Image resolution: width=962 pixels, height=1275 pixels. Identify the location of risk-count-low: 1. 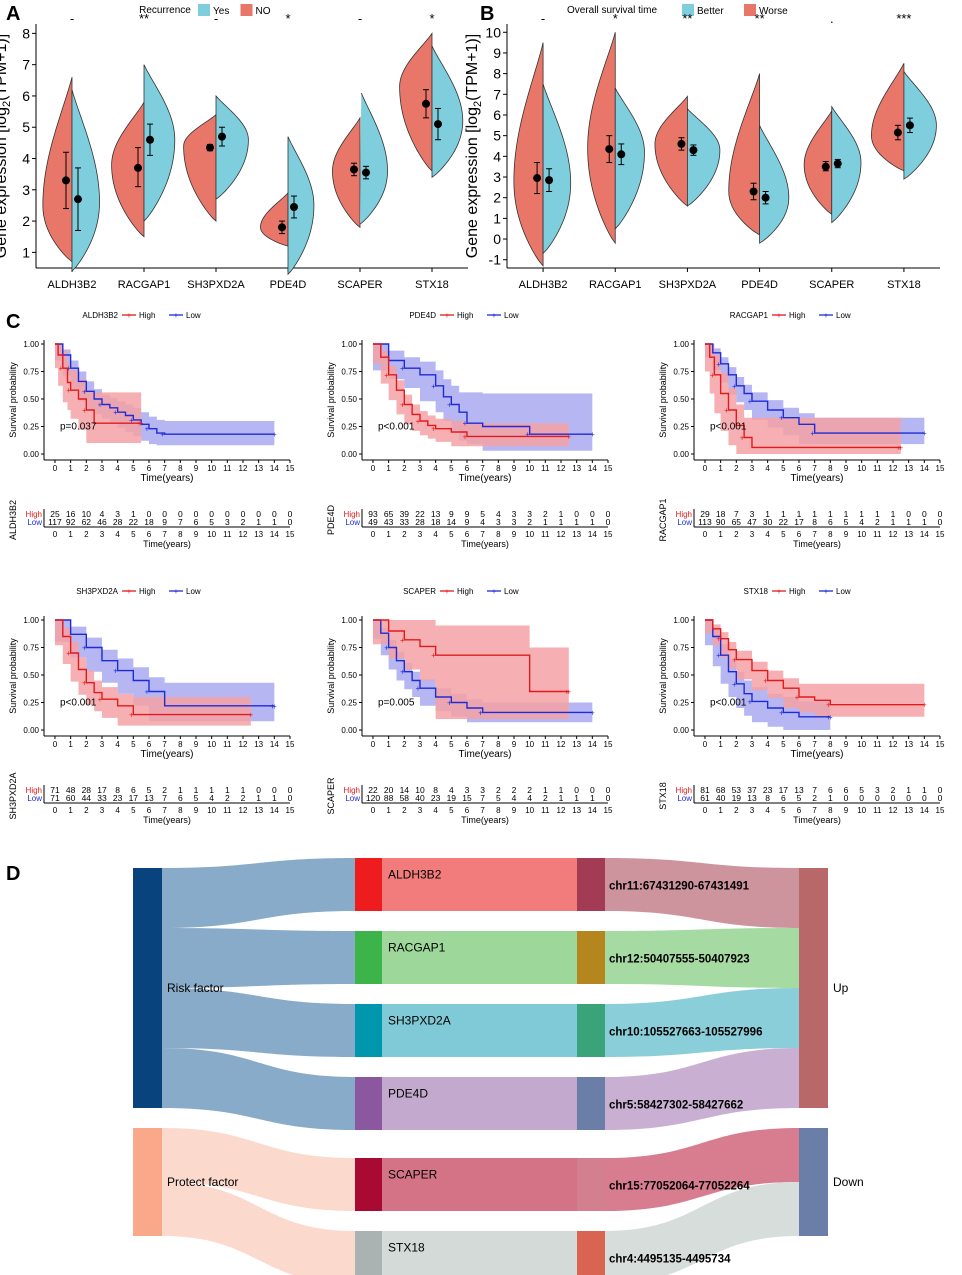
(258, 798).